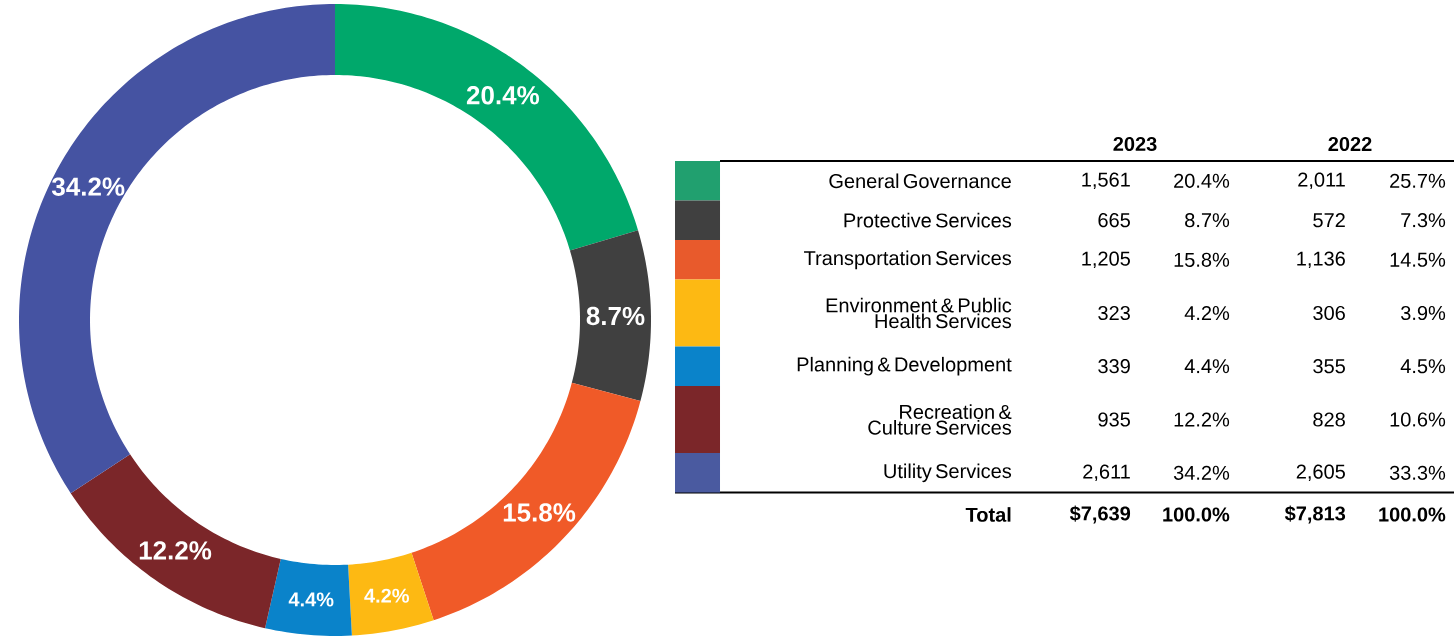 This screenshot has height=642, width=1454. I want to click on text: 323, so click(1114, 313).